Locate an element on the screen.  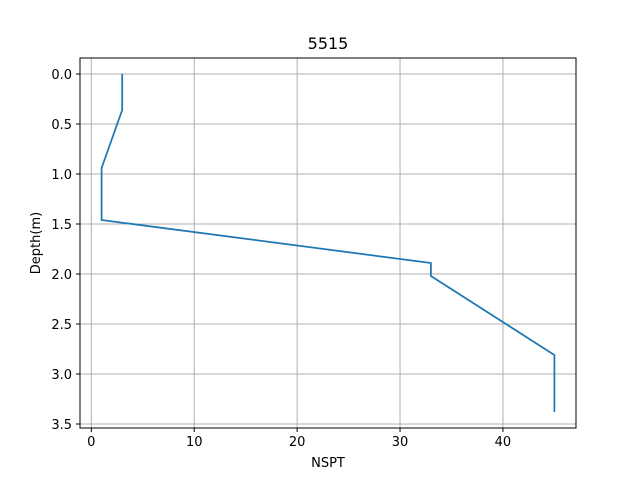
x-tick-label: 0 is located at coordinates (91, 442).